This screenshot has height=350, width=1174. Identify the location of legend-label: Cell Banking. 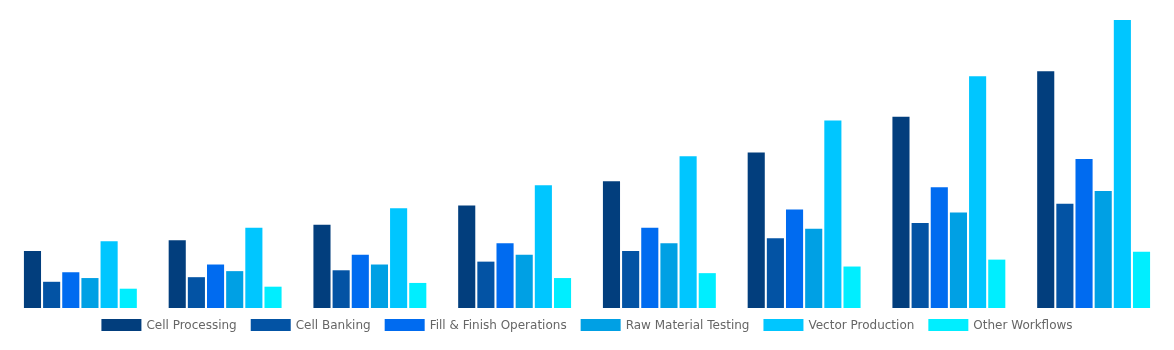
(333, 325).